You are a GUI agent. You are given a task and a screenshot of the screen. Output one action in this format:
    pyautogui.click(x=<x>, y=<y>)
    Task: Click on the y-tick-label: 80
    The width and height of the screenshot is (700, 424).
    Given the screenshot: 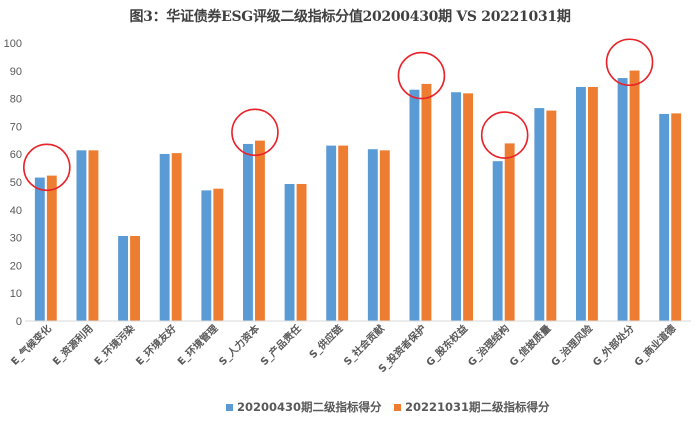 What is the action you would take?
    pyautogui.click(x=16, y=100)
    